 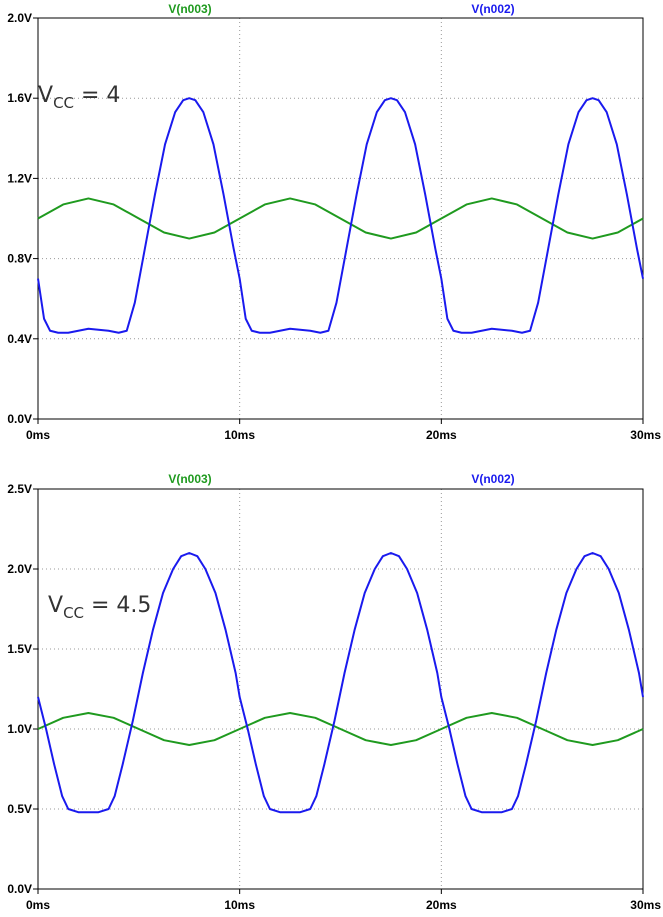 I want to click on vcc-annotation: VCC = 4.5, so click(x=99, y=607).